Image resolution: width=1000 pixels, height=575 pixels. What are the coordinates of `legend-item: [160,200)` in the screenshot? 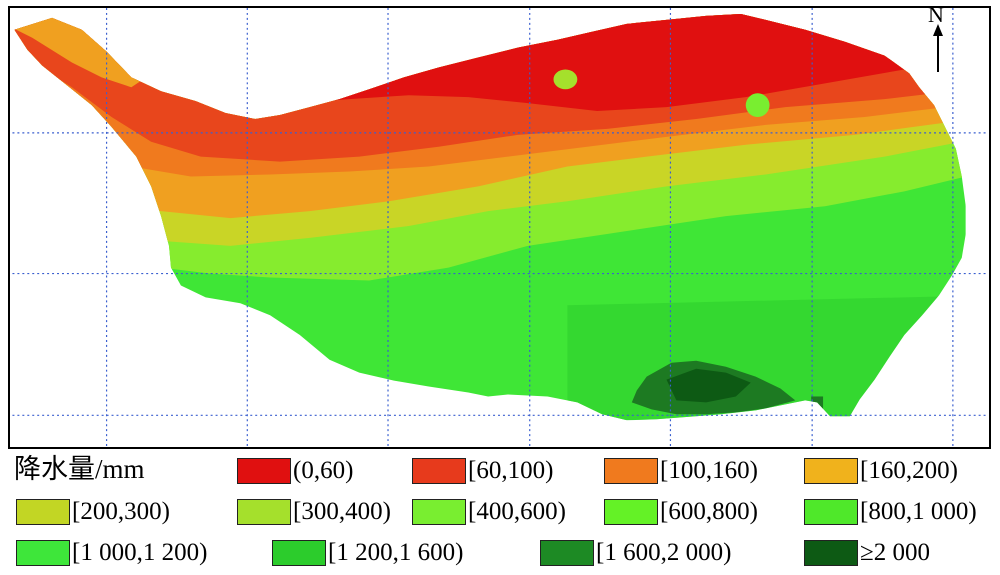 It's located at (881, 471).